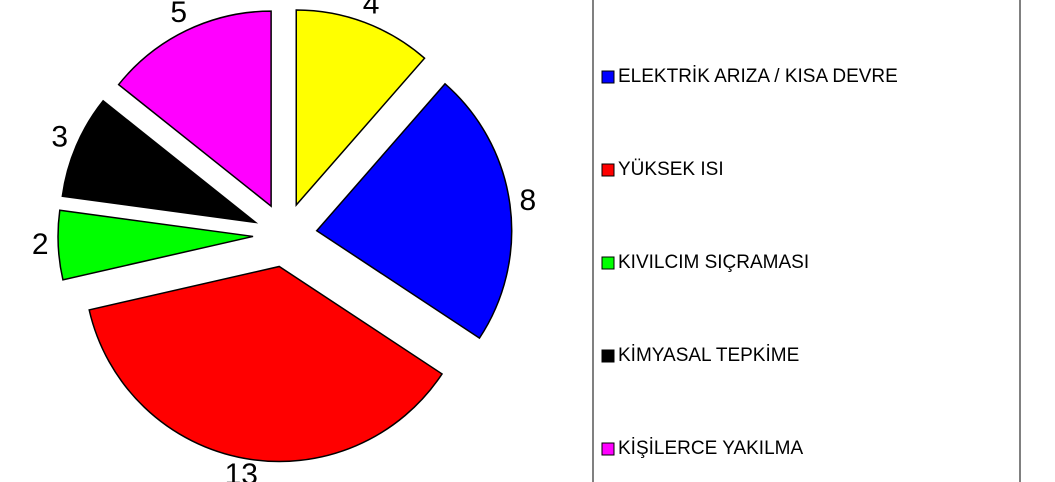  I want to click on data-label: 5, so click(178, 14).